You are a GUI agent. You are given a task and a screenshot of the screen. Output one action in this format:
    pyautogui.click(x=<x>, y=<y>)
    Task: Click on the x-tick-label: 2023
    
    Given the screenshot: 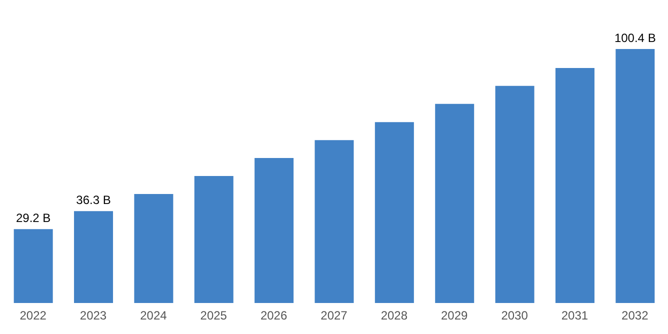 What is the action you would take?
    pyautogui.click(x=93, y=315)
    